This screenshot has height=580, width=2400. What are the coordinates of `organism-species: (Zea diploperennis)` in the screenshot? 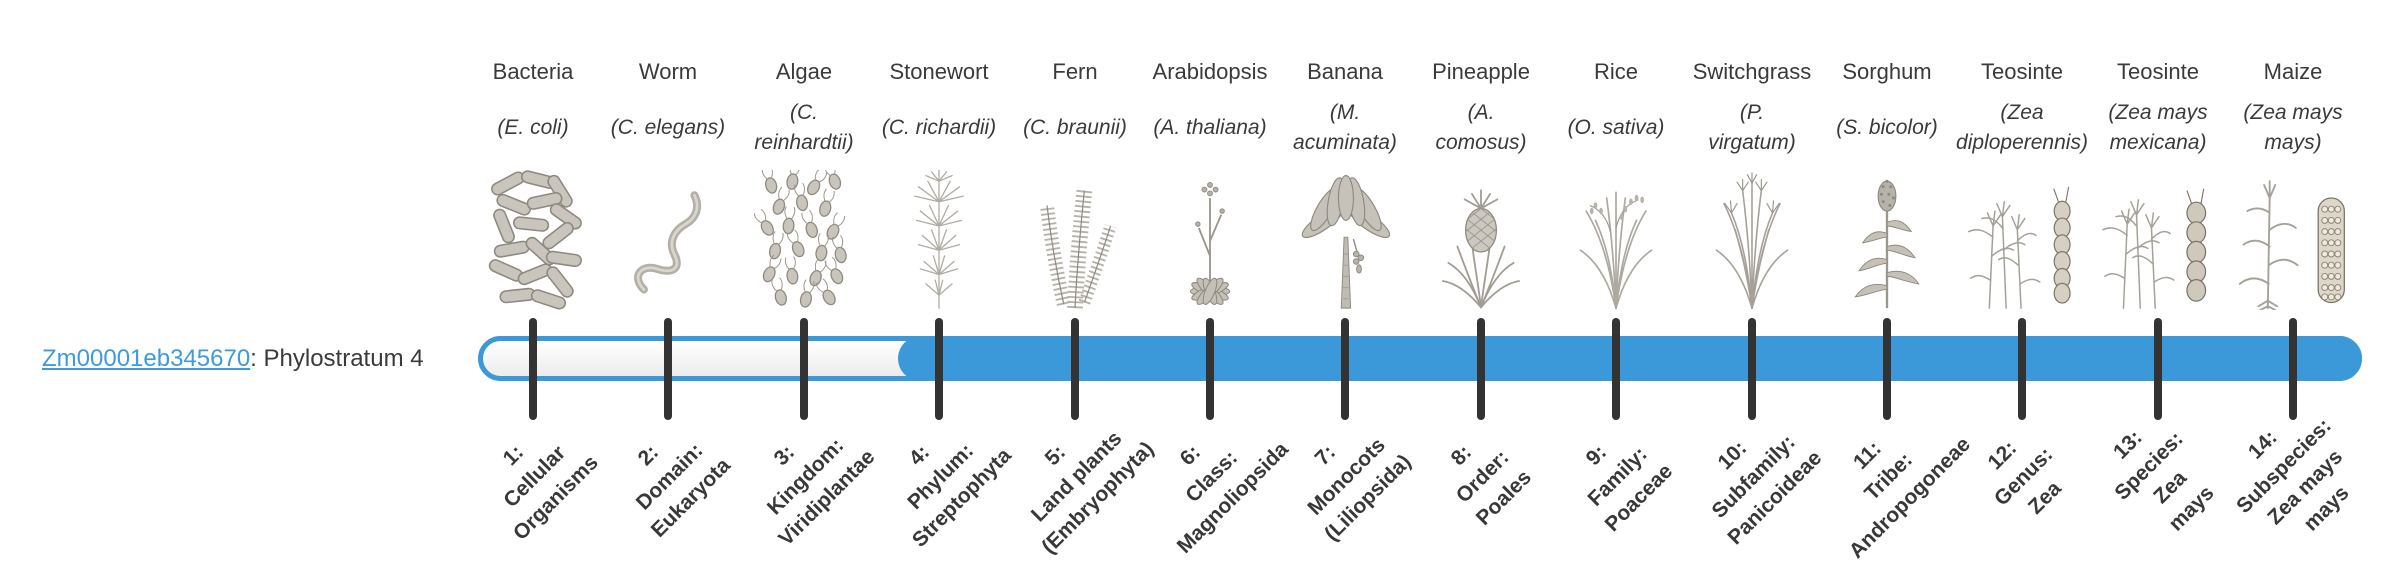 It's located at (2022, 127).